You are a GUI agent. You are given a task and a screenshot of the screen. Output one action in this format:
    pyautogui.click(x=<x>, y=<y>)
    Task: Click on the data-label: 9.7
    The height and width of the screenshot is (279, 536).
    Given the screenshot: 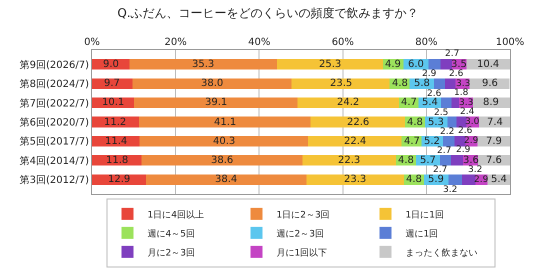 What is the action you would take?
    pyautogui.click(x=112, y=83)
    